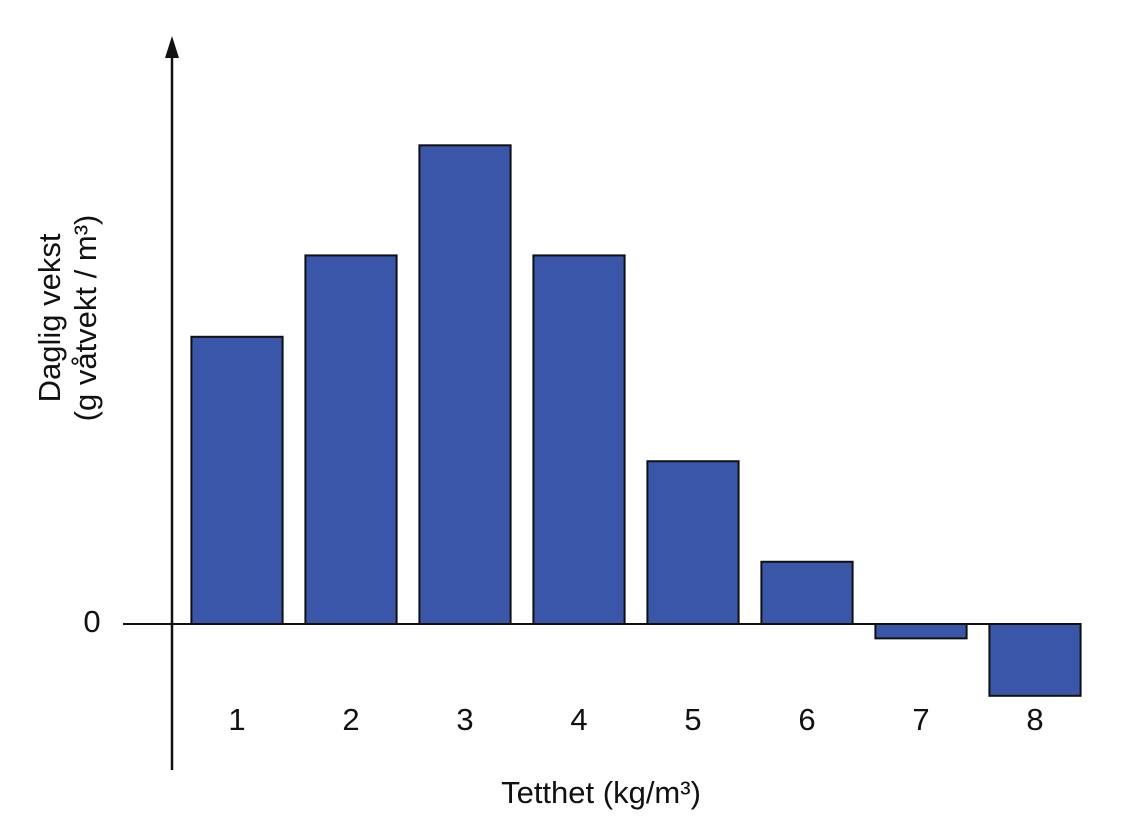  What do you see at coordinates (85, 318) in the screenshot?
I see `y-axis-title-line: (g våtvekt / m³)` at bounding box center [85, 318].